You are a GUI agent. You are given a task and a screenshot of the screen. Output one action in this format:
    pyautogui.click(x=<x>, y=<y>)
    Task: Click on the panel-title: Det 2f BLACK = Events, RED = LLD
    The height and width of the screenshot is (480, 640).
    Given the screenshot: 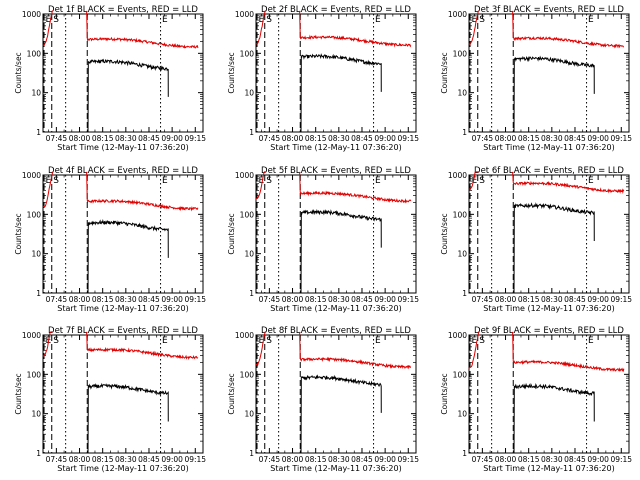 What is the action you would take?
    pyautogui.click(x=336, y=10)
    